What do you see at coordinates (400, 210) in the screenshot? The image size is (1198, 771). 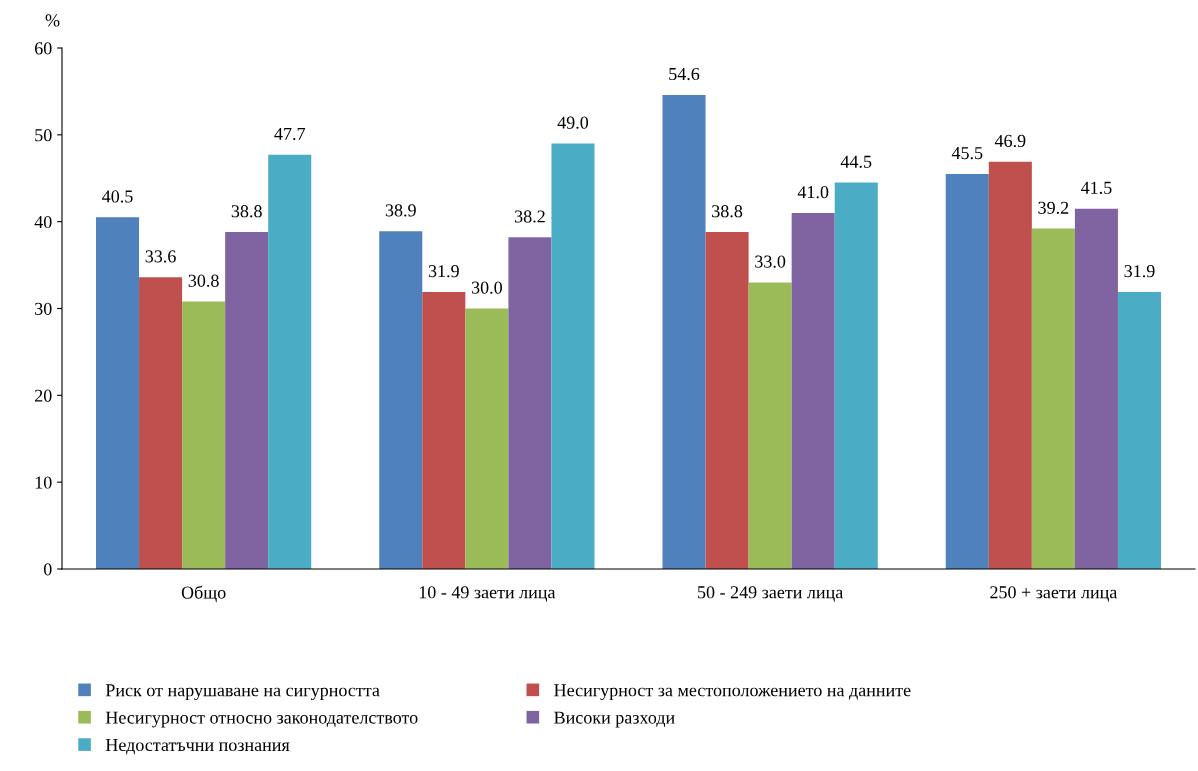 I see `data-label: 38.9` at bounding box center [400, 210].